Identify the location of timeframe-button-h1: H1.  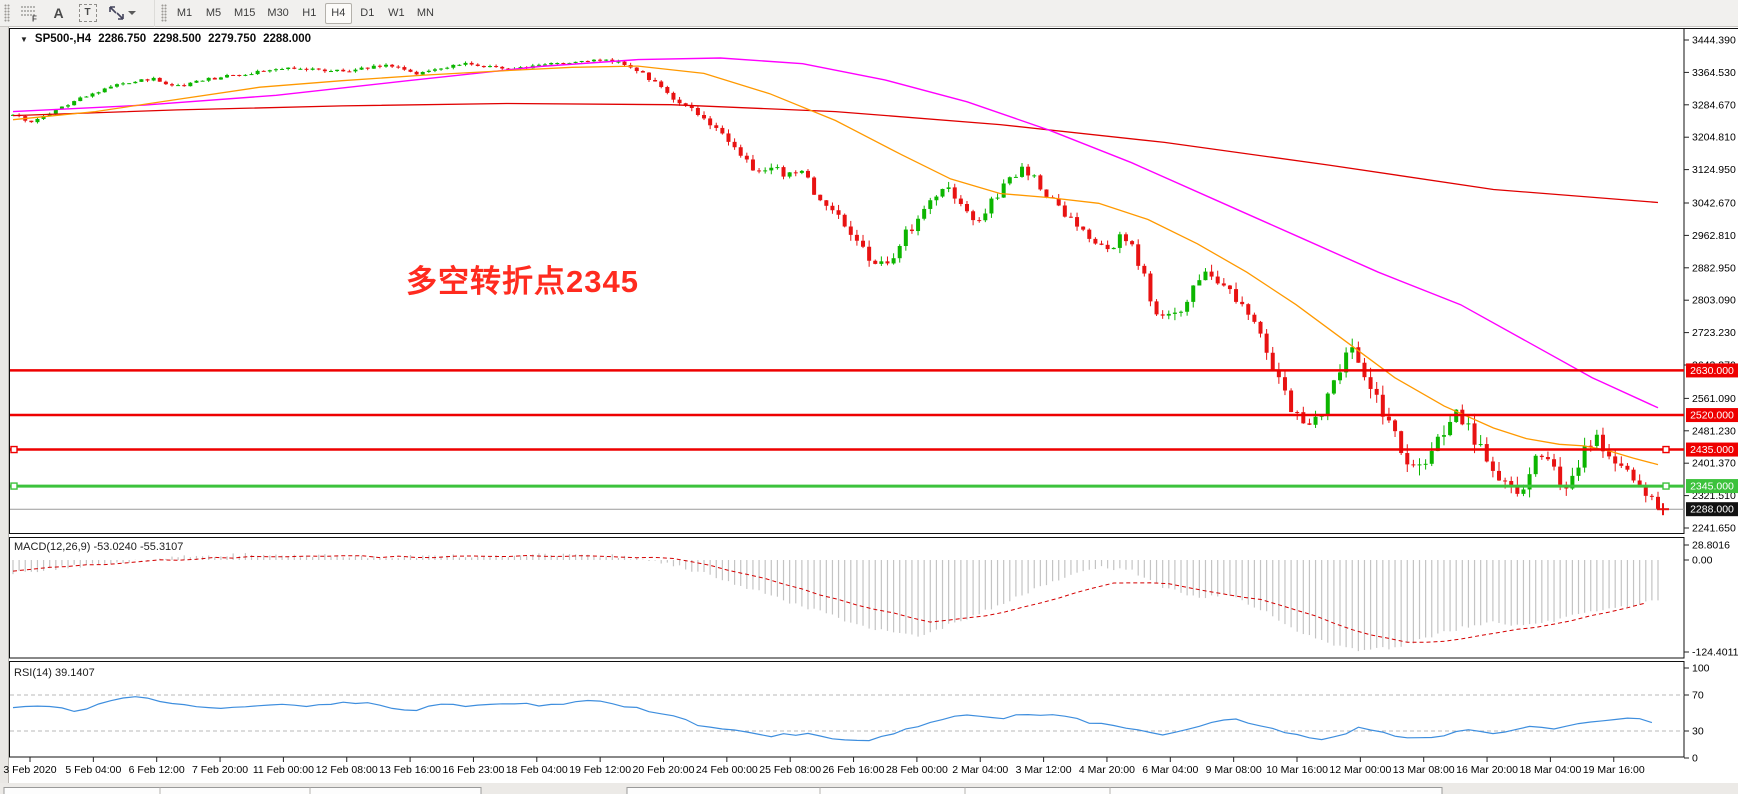
(309, 13).